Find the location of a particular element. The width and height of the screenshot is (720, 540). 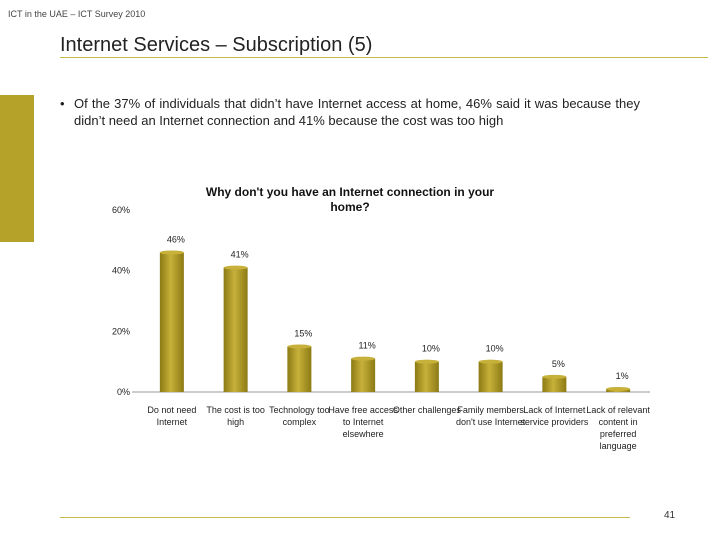

category-label: Lack of Internet service providers is located at coordinates (554, 416).